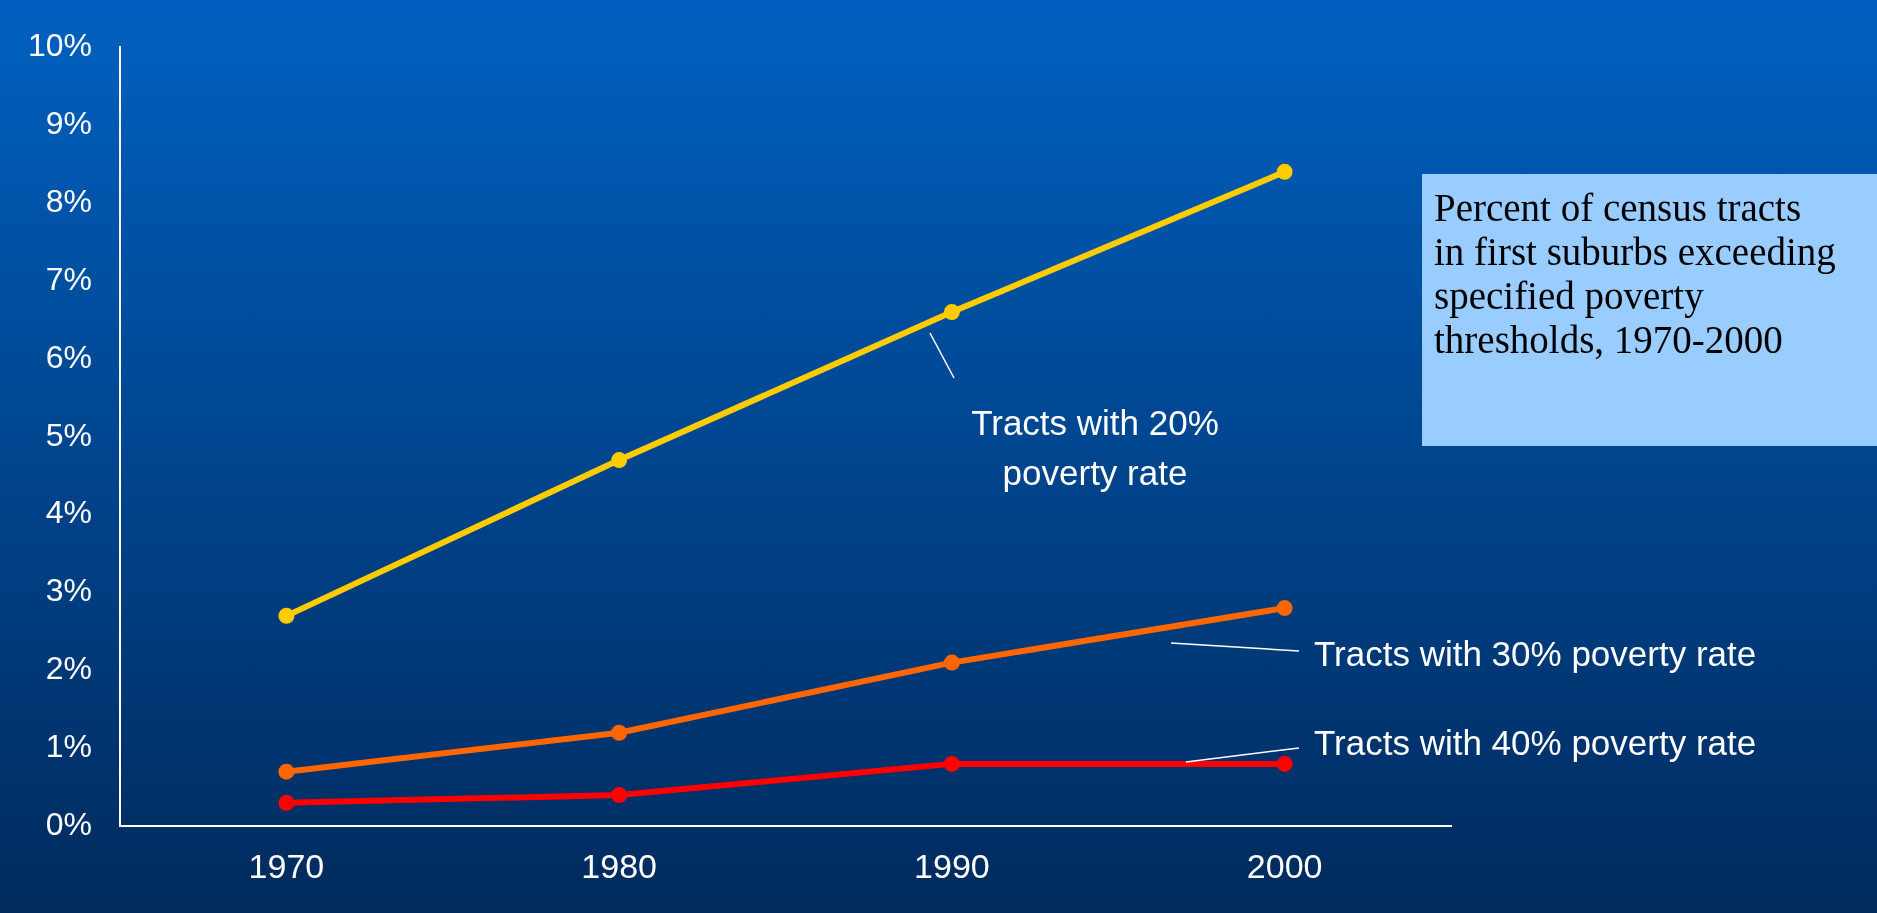 The image size is (1877, 913). What do you see at coordinates (286, 865) in the screenshot?
I see `x-tick-label: 1970` at bounding box center [286, 865].